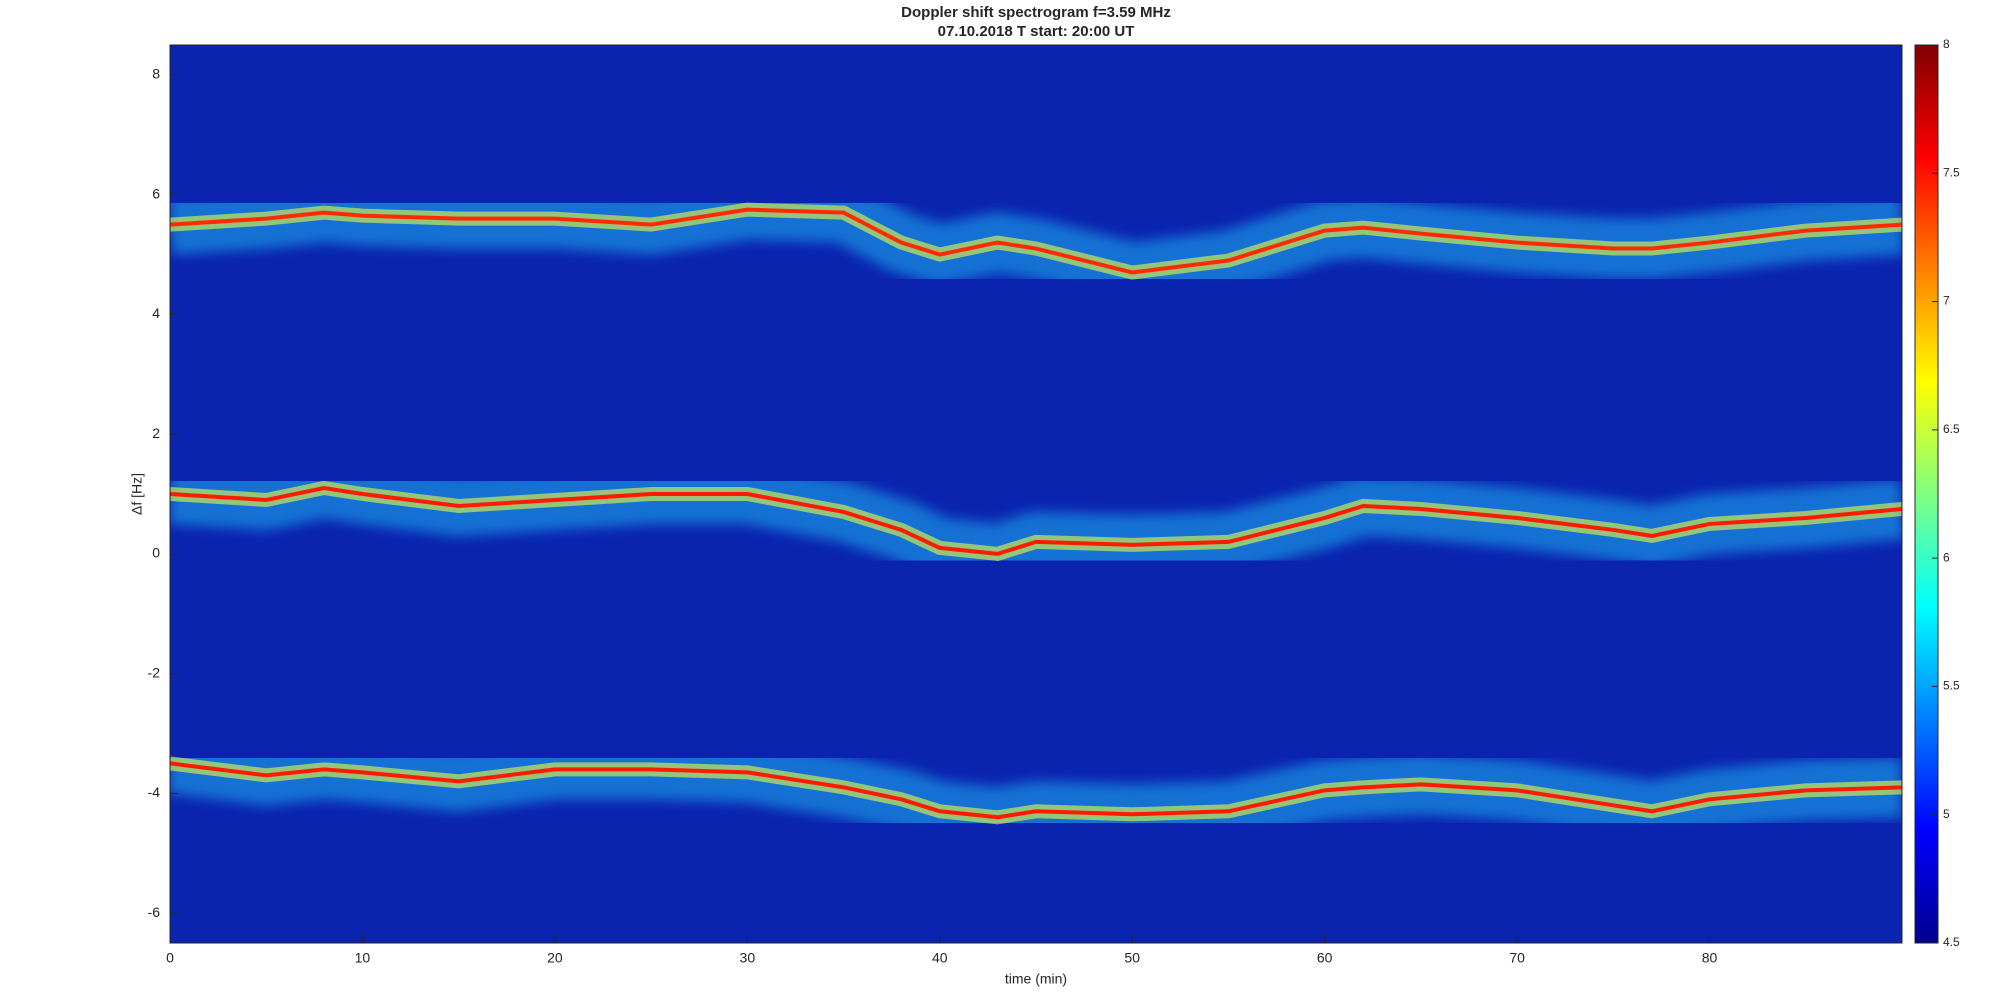 The height and width of the screenshot is (1003, 2000). What do you see at coordinates (154, 912) in the screenshot?
I see `y-tick-label: -6` at bounding box center [154, 912].